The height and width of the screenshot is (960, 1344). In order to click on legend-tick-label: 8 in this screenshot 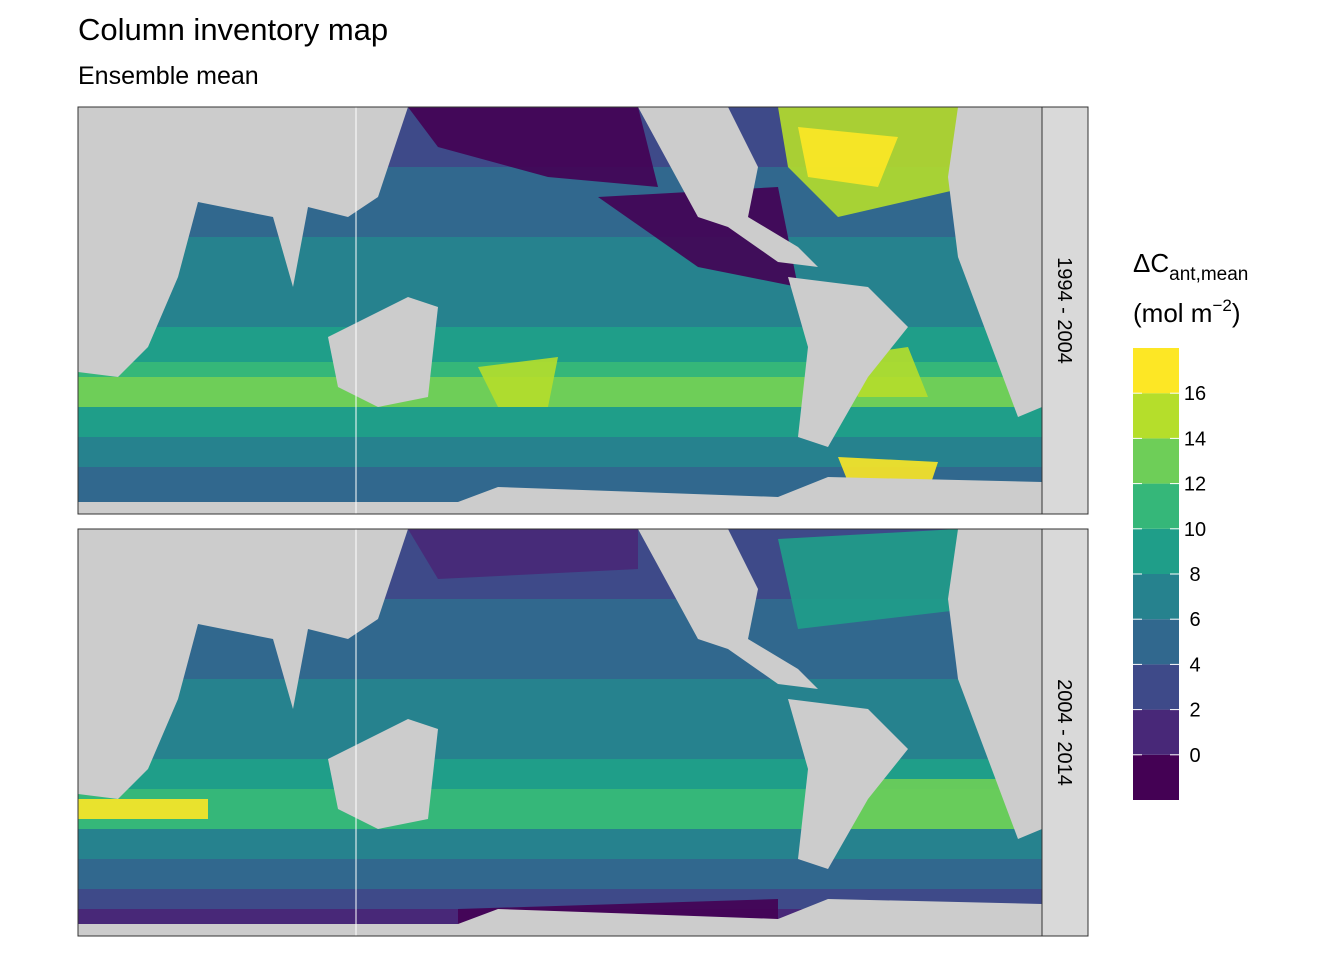, I will do `click(1194, 575)`.